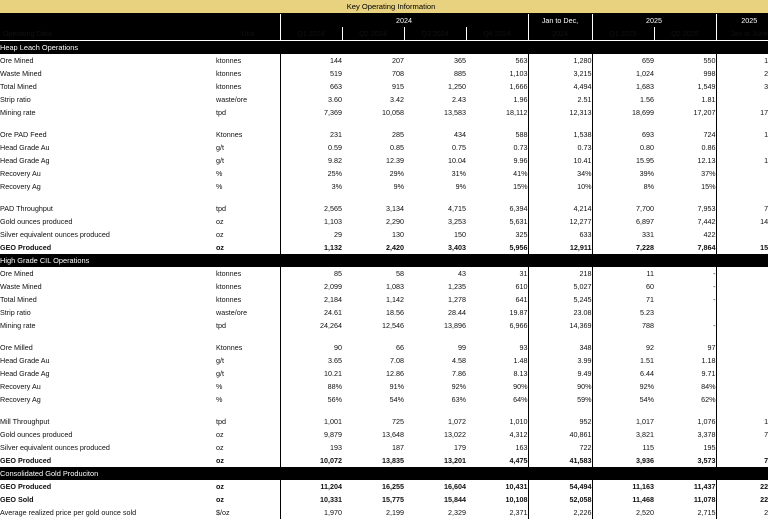 The height and width of the screenshot is (529, 768). Describe the element at coordinates (622, 34) in the screenshot. I see `header-col-6: Q1 2025` at that location.